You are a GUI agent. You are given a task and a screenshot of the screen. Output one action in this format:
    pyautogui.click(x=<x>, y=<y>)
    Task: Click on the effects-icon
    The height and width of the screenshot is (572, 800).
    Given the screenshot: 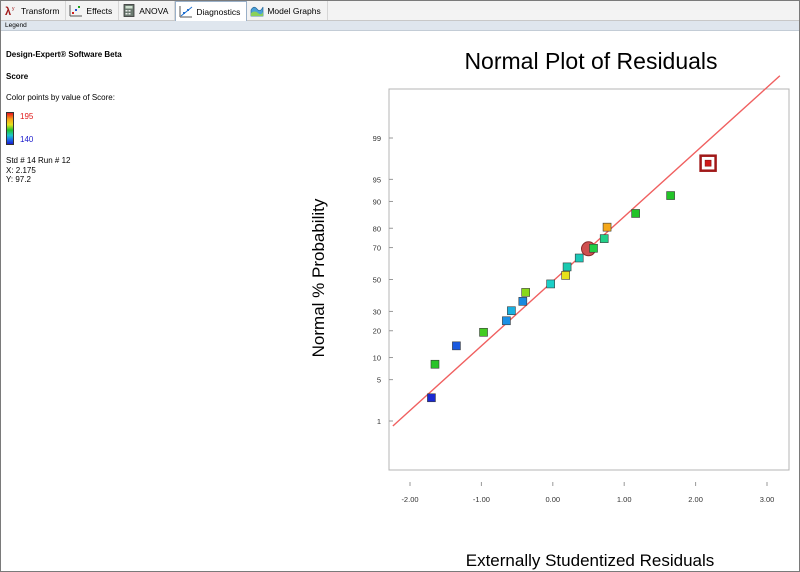 What is the action you would take?
    pyautogui.click(x=76, y=10)
    